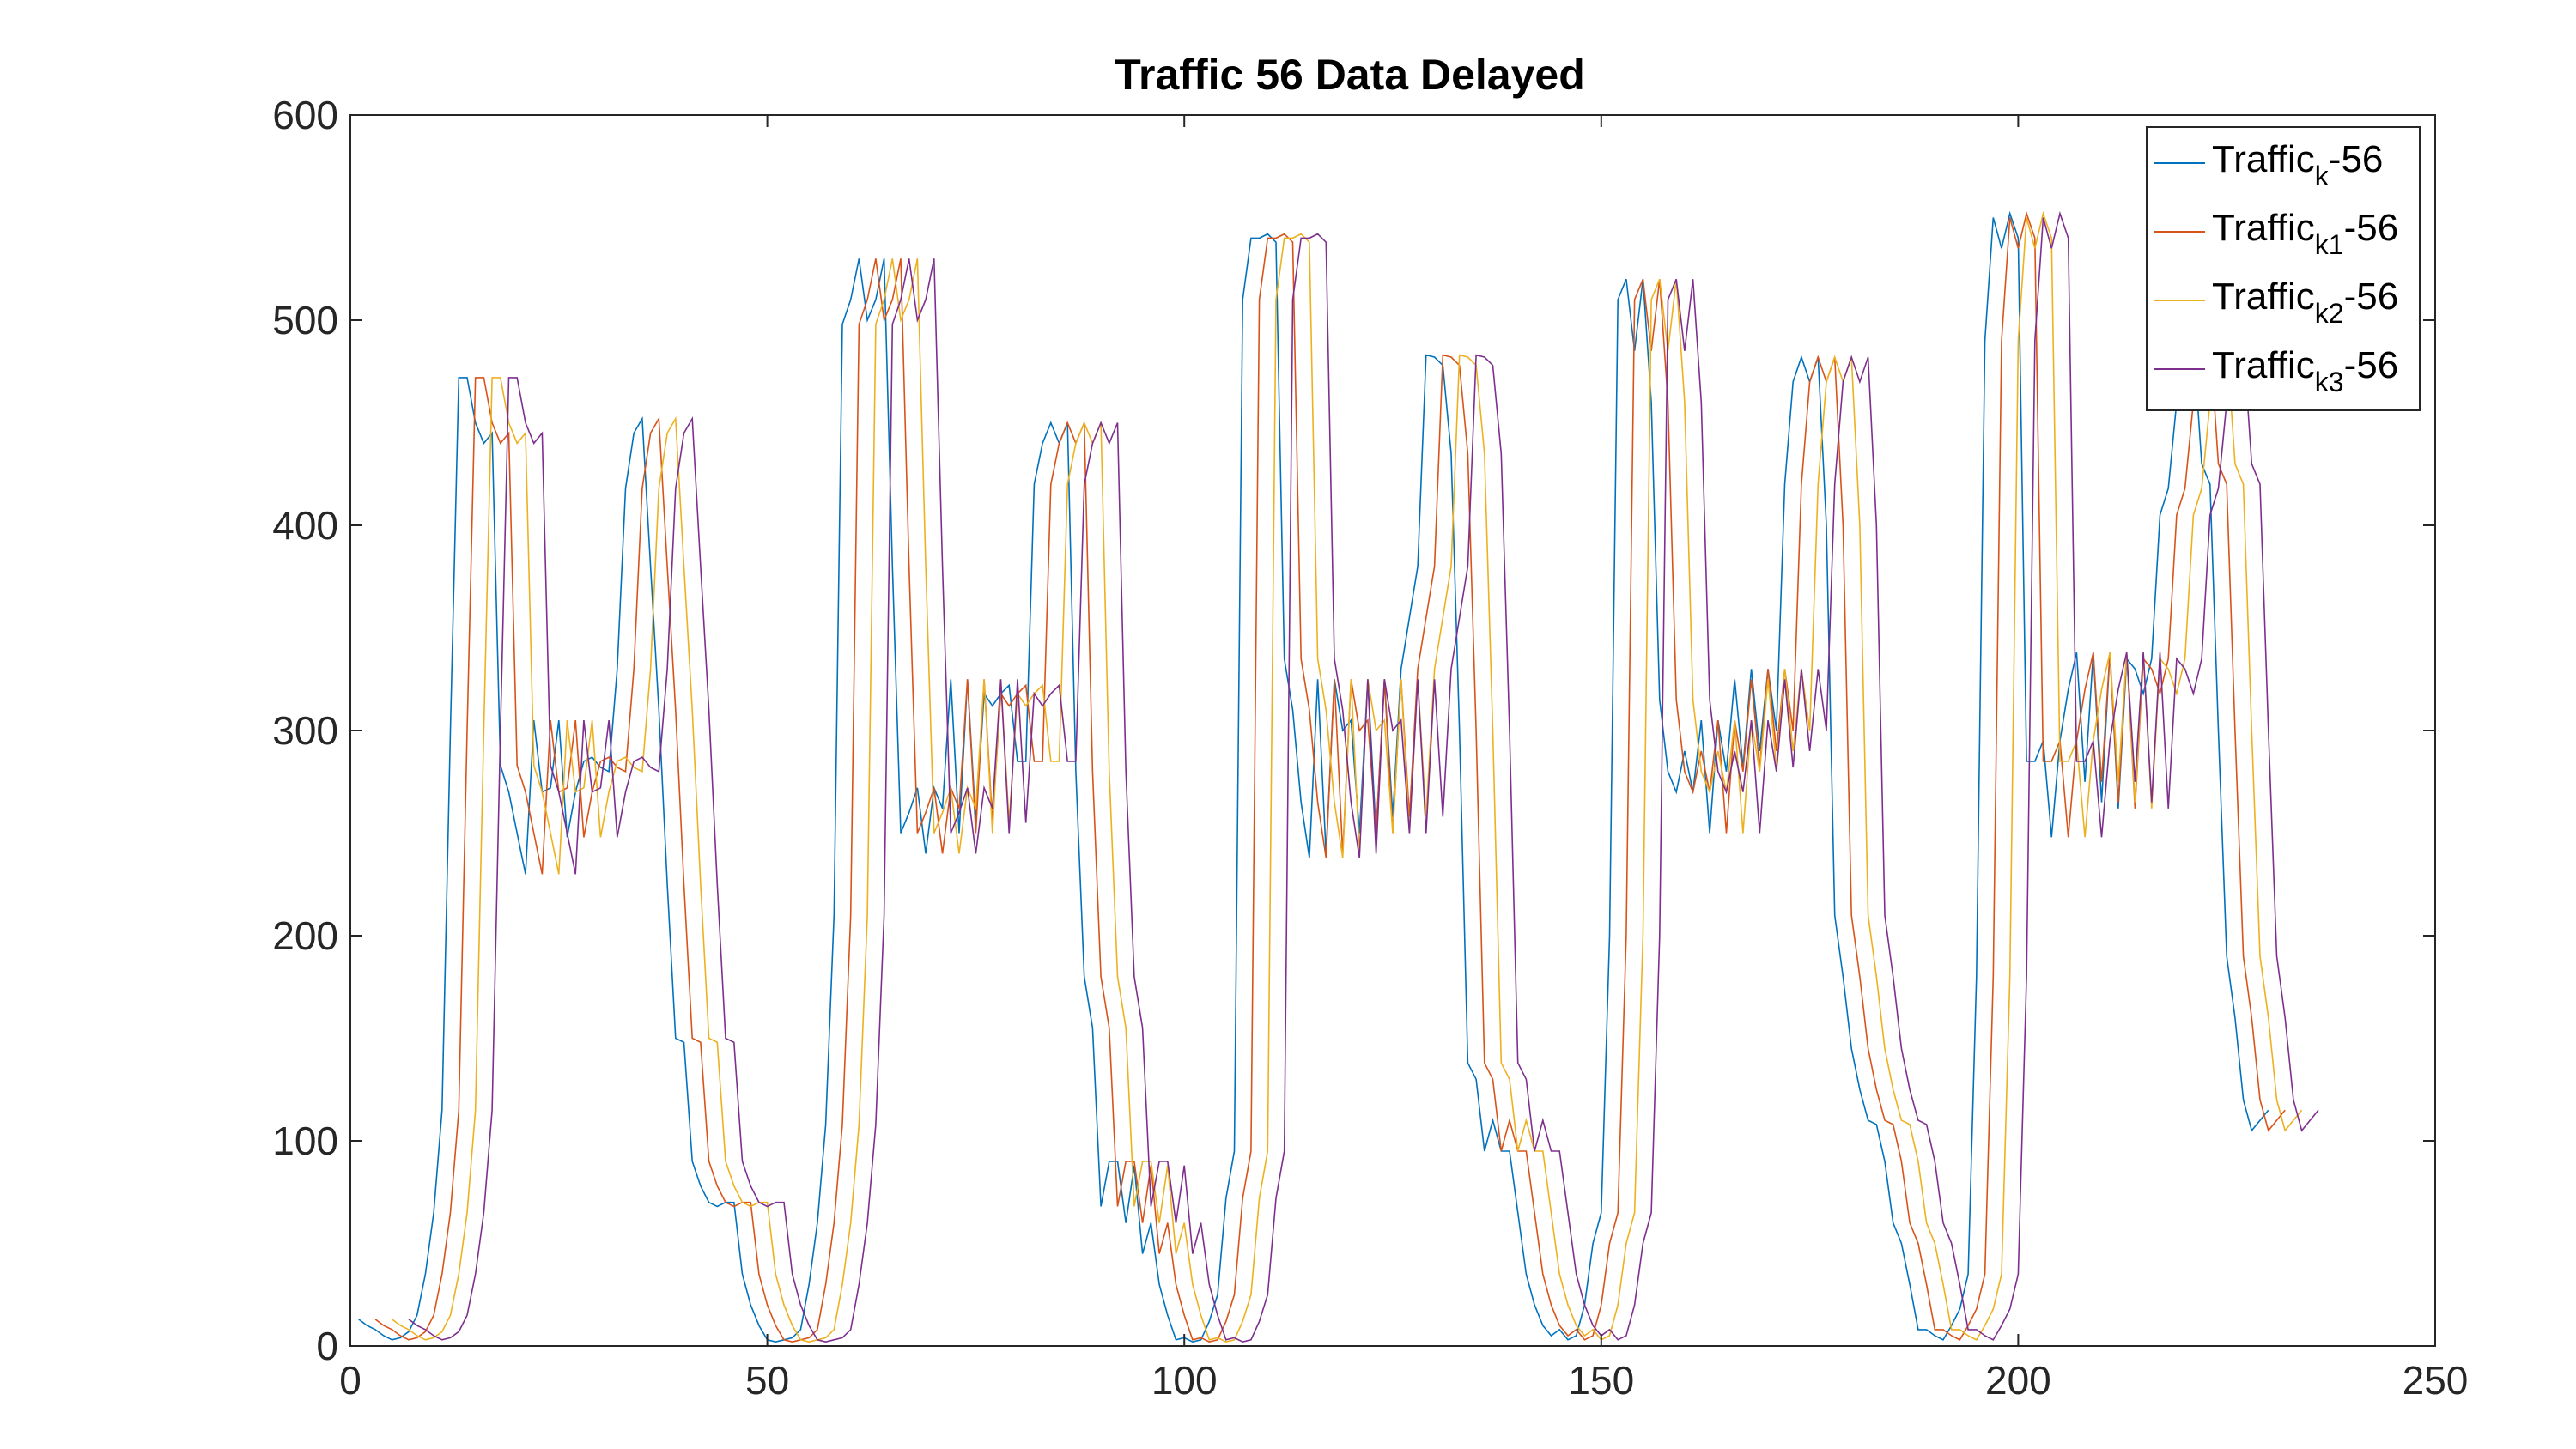 Image resolution: width=2576 pixels, height=1449 pixels. I want to click on legend-entry: Traffick-56, so click(2268, 164).